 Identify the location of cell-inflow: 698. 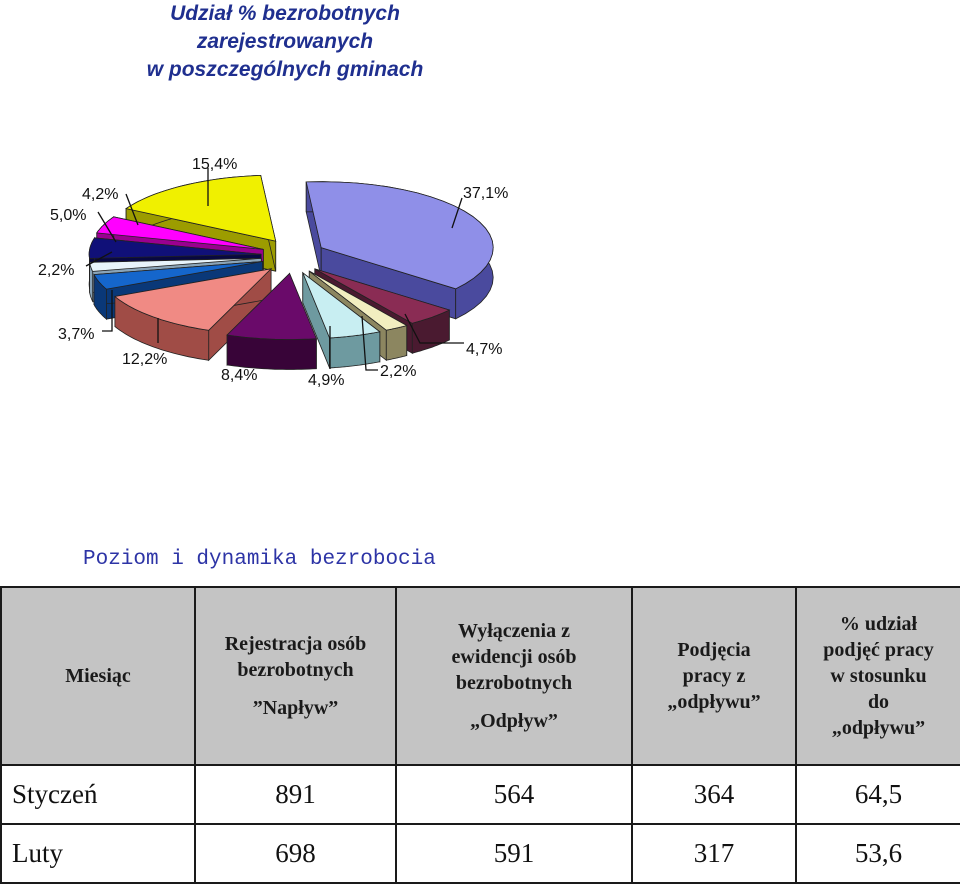
(295, 853).